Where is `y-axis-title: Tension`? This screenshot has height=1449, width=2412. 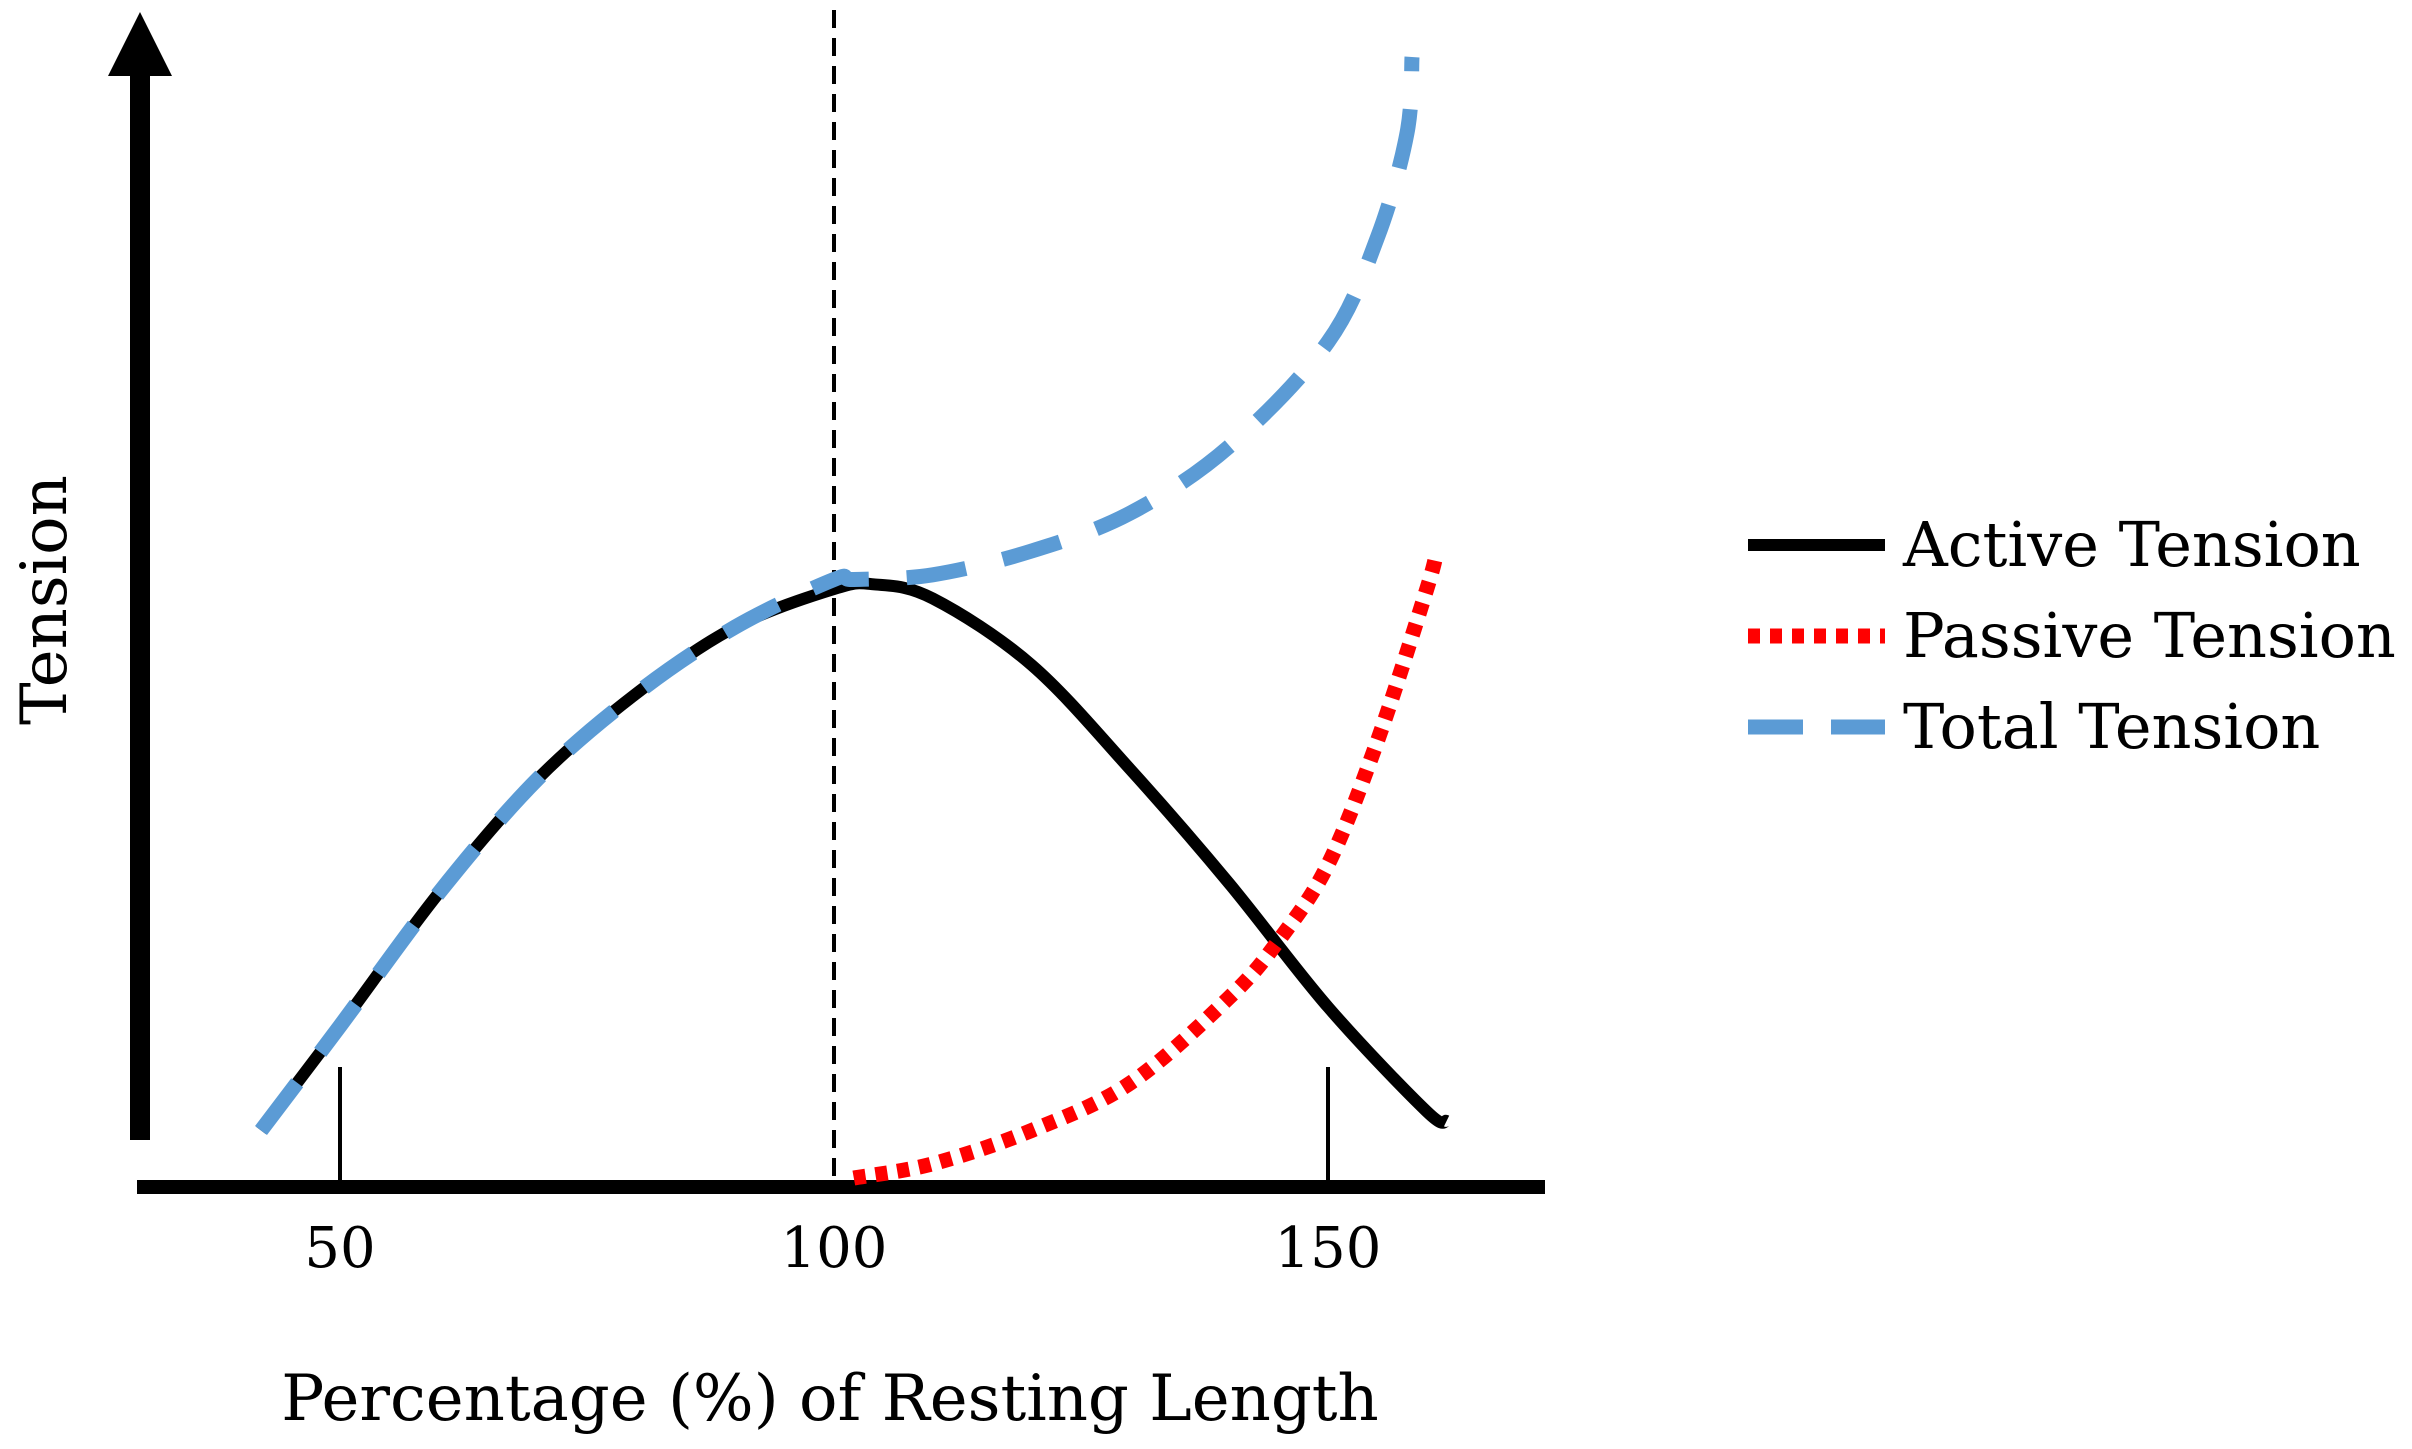
y-axis-title: Tension is located at coordinates (45, 600).